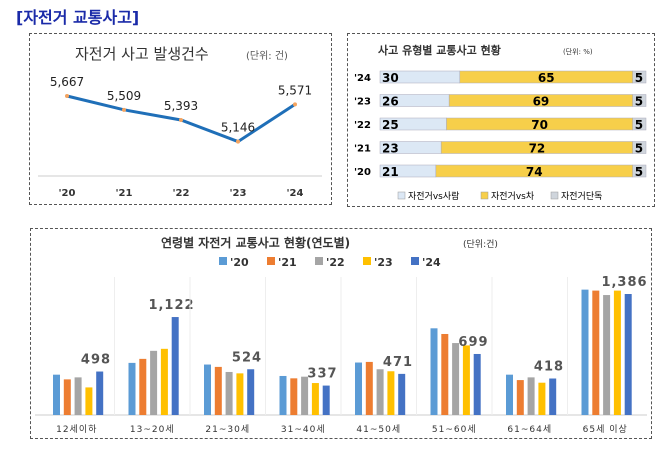 Image resolution: width=658 pixels, height=449 pixels. Describe the element at coordinates (67, 193) in the screenshot. I see `x-tick-label: '20` at that location.